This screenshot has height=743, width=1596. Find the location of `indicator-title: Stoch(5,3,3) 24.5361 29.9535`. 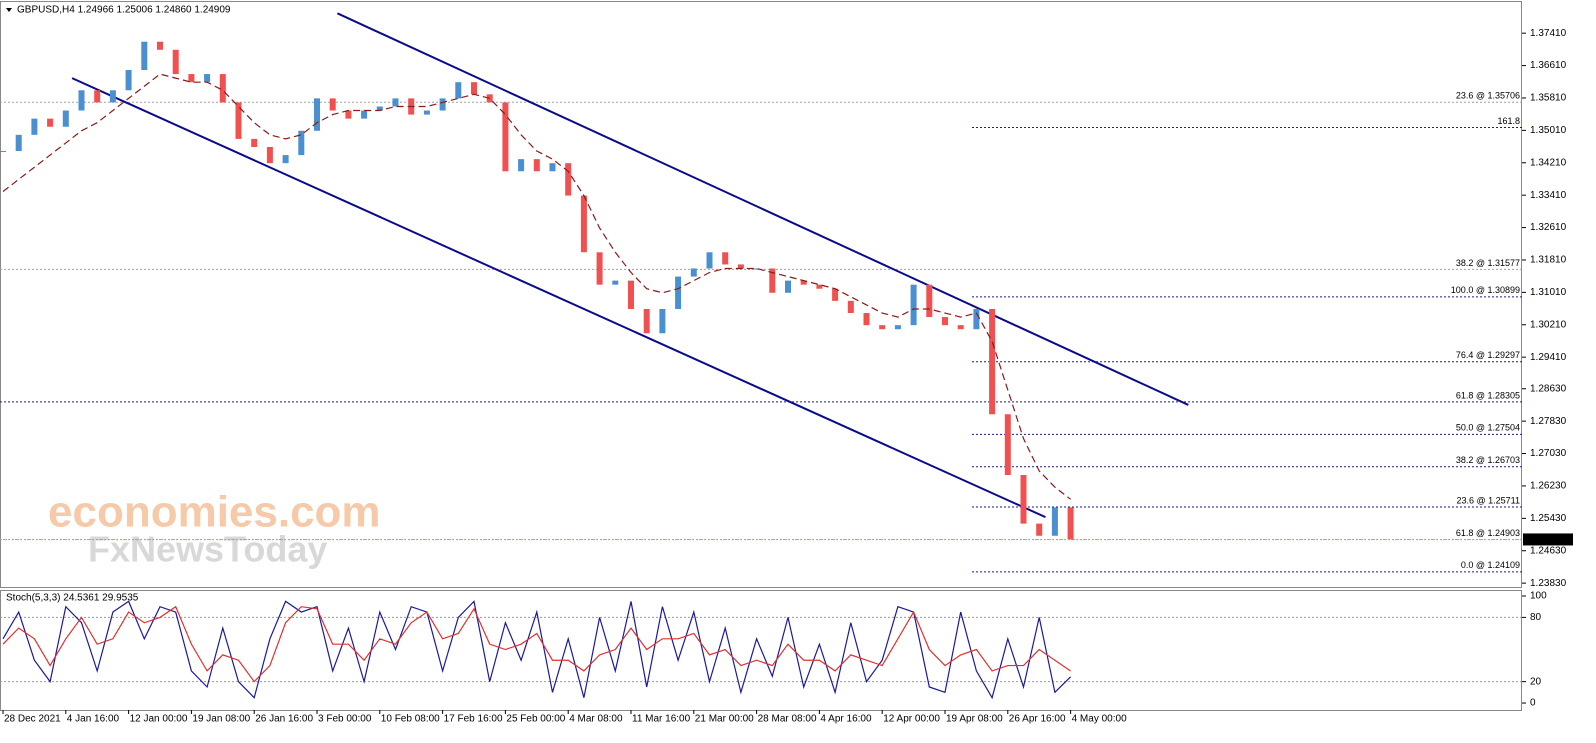

indicator-title: Stoch(5,3,3) 24.5361 29.9535 is located at coordinates (72, 598).